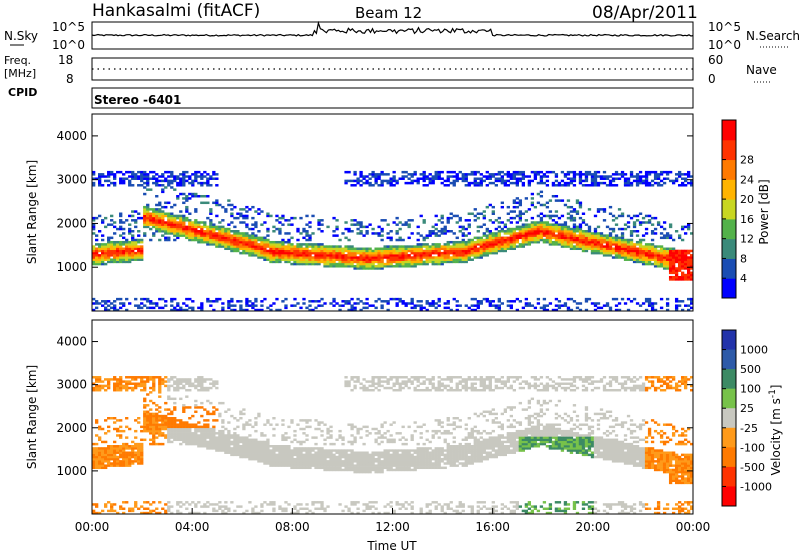 This screenshot has width=800, height=554. Describe the element at coordinates (729, 209) in the screenshot. I see `colorbar-swatch` at that location.